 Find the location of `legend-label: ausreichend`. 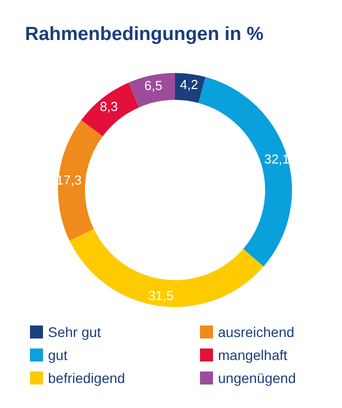

legend-label: ausreichend is located at coordinates (256, 332).